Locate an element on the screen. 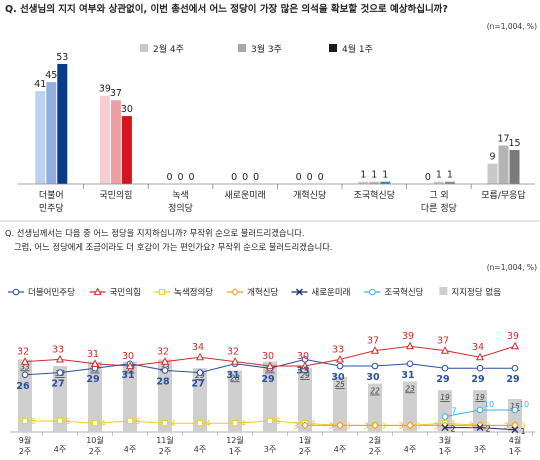  dem-label-0: 26 is located at coordinates (23, 386).